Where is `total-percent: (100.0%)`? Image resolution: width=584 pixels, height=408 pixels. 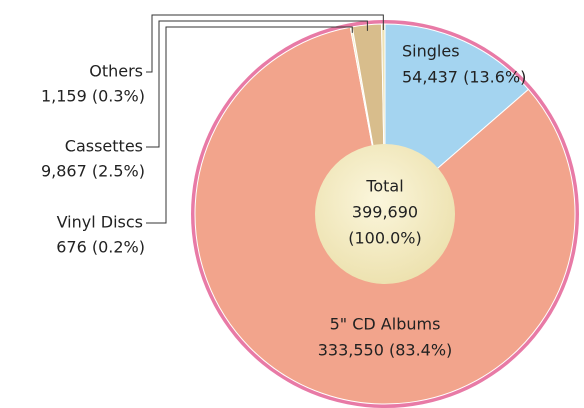 total-percent: (100.0%) is located at coordinates (385, 238).